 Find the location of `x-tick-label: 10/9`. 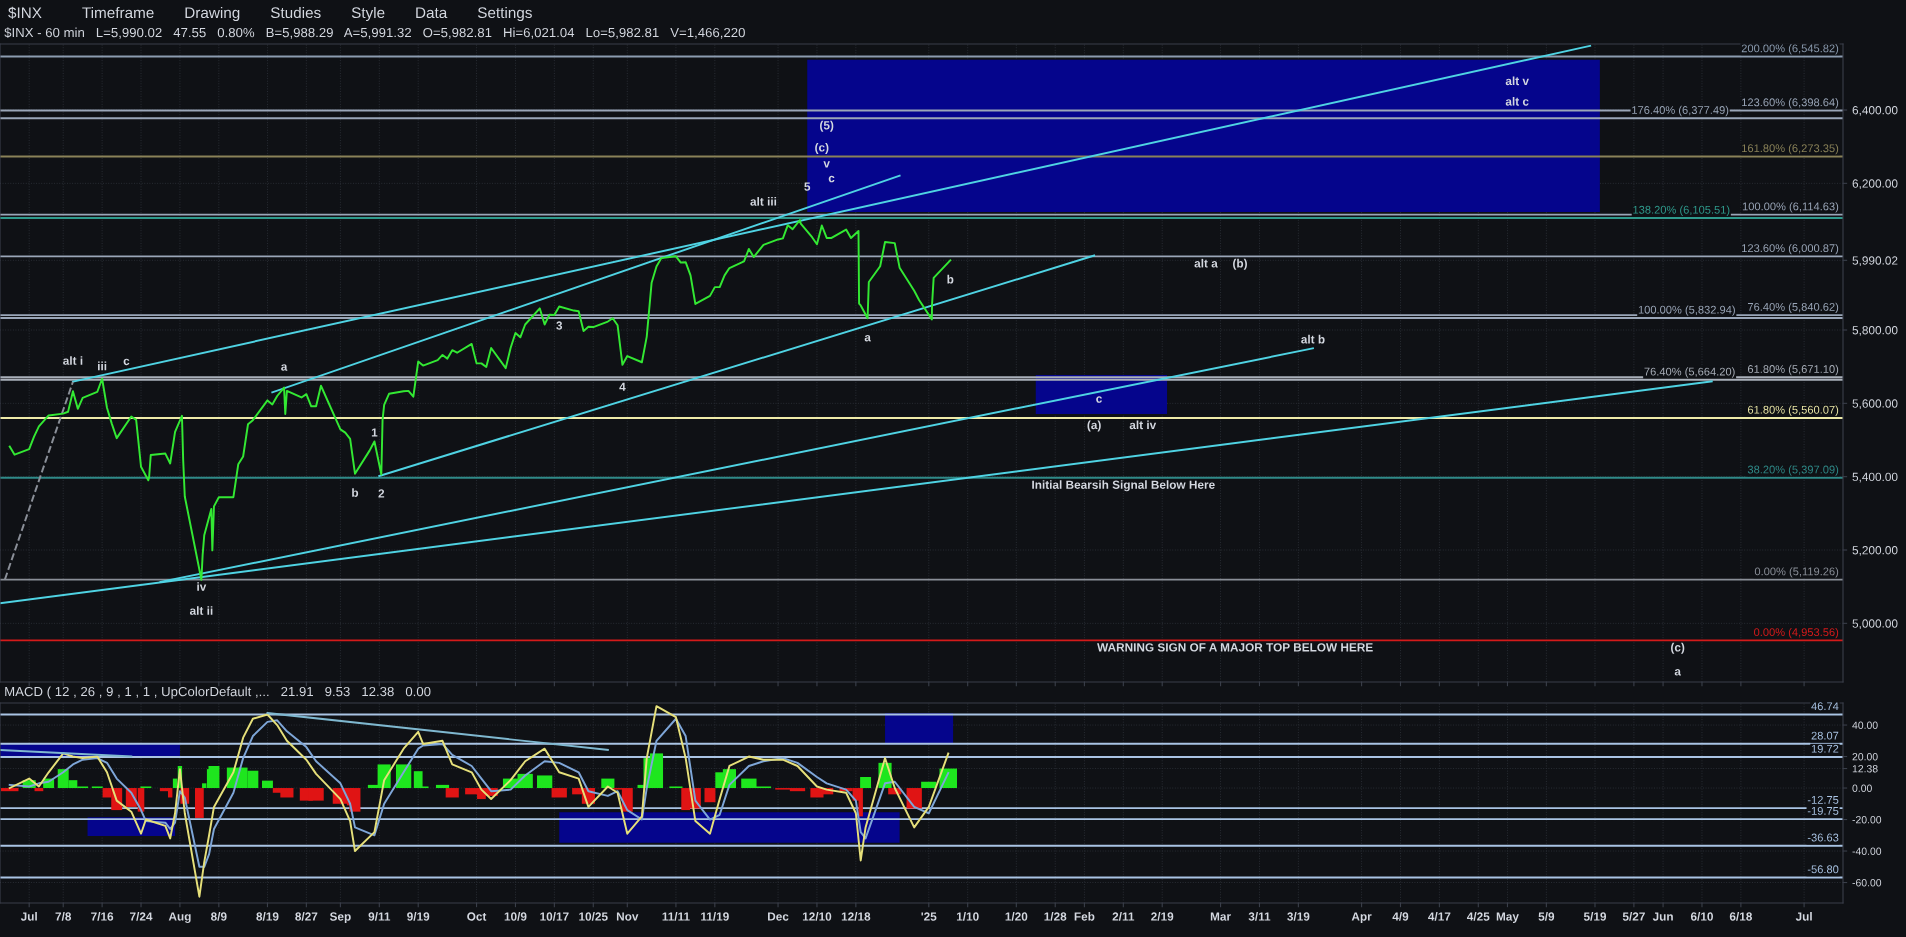

x-tick-label: 10/9 is located at coordinates (515, 916).